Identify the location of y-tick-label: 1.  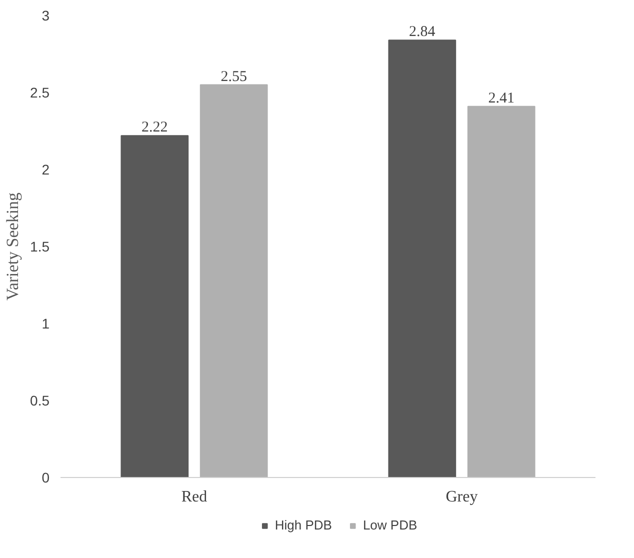
(46, 324).